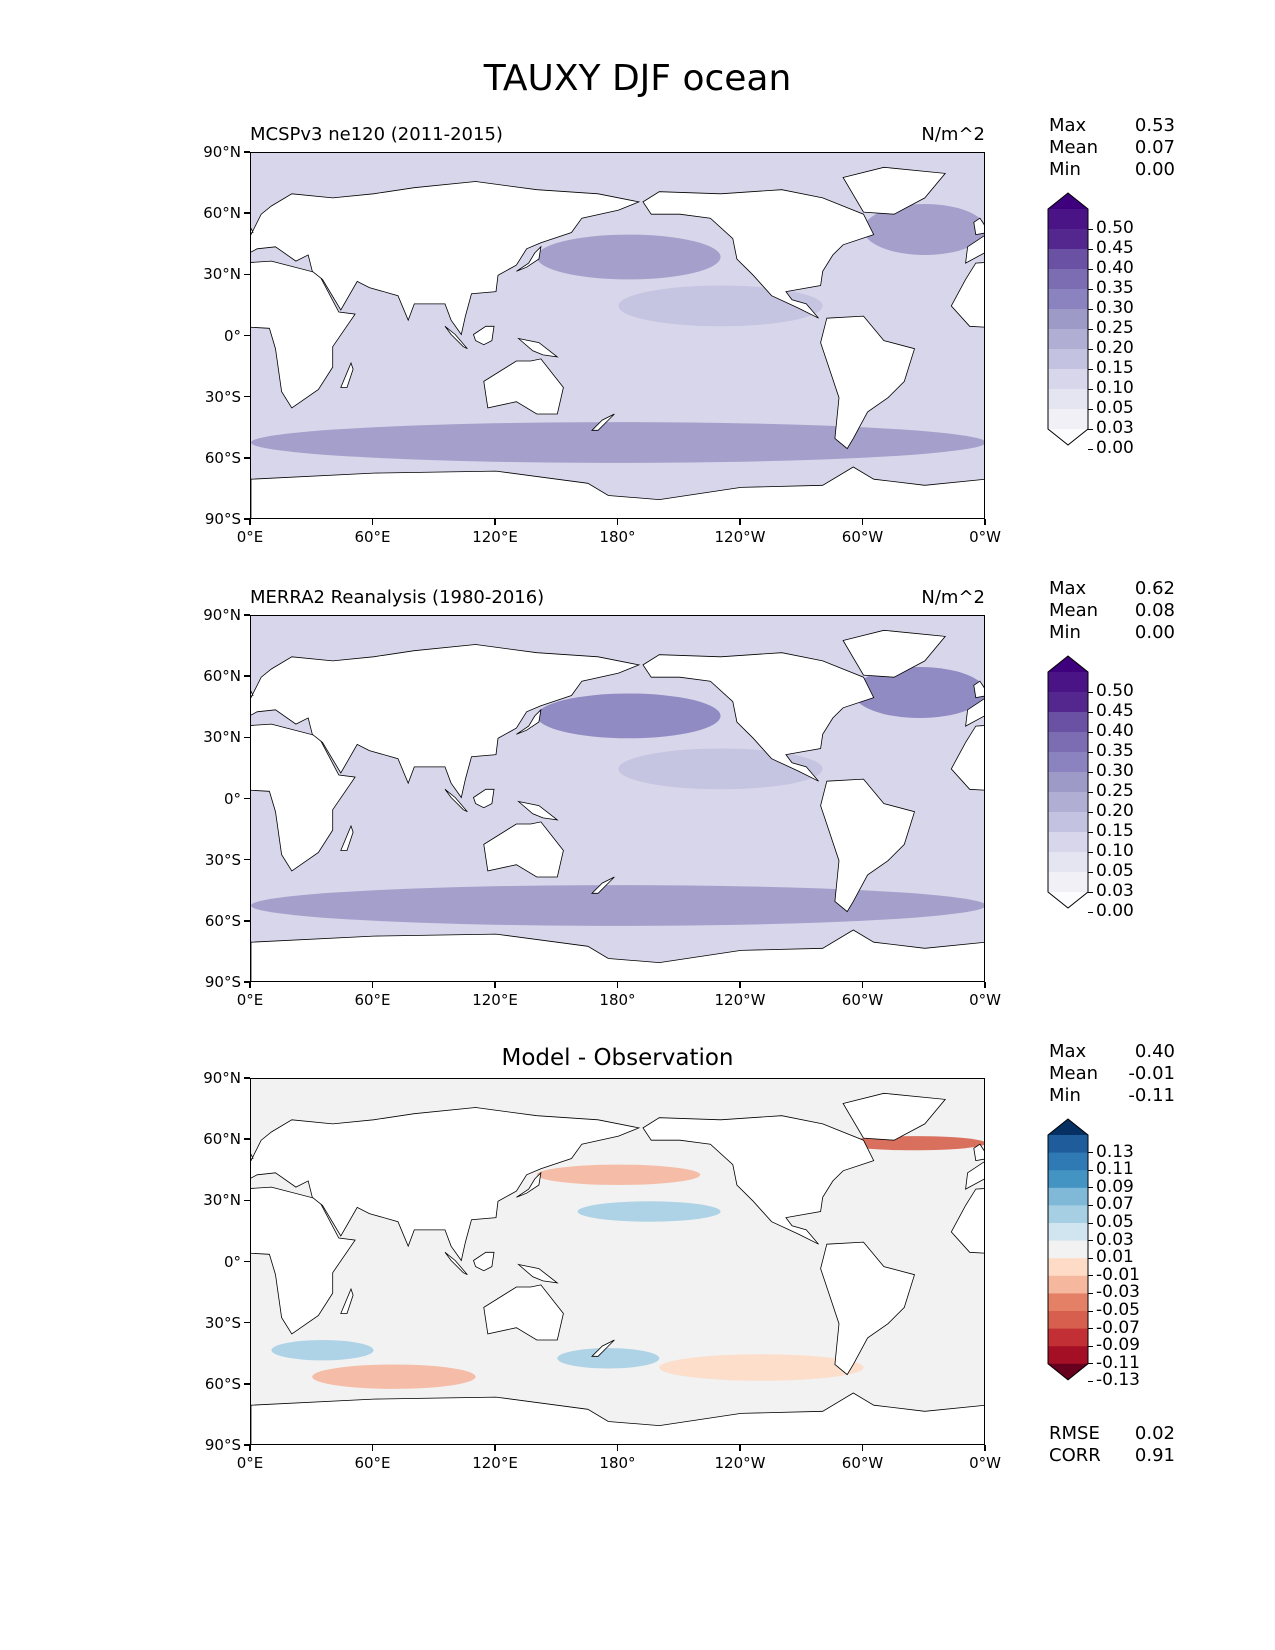 This screenshot has width=1275, height=1650. What do you see at coordinates (894, 1116) in the screenshot?
I see `land-greenland` at bounding box center [894, 1116].